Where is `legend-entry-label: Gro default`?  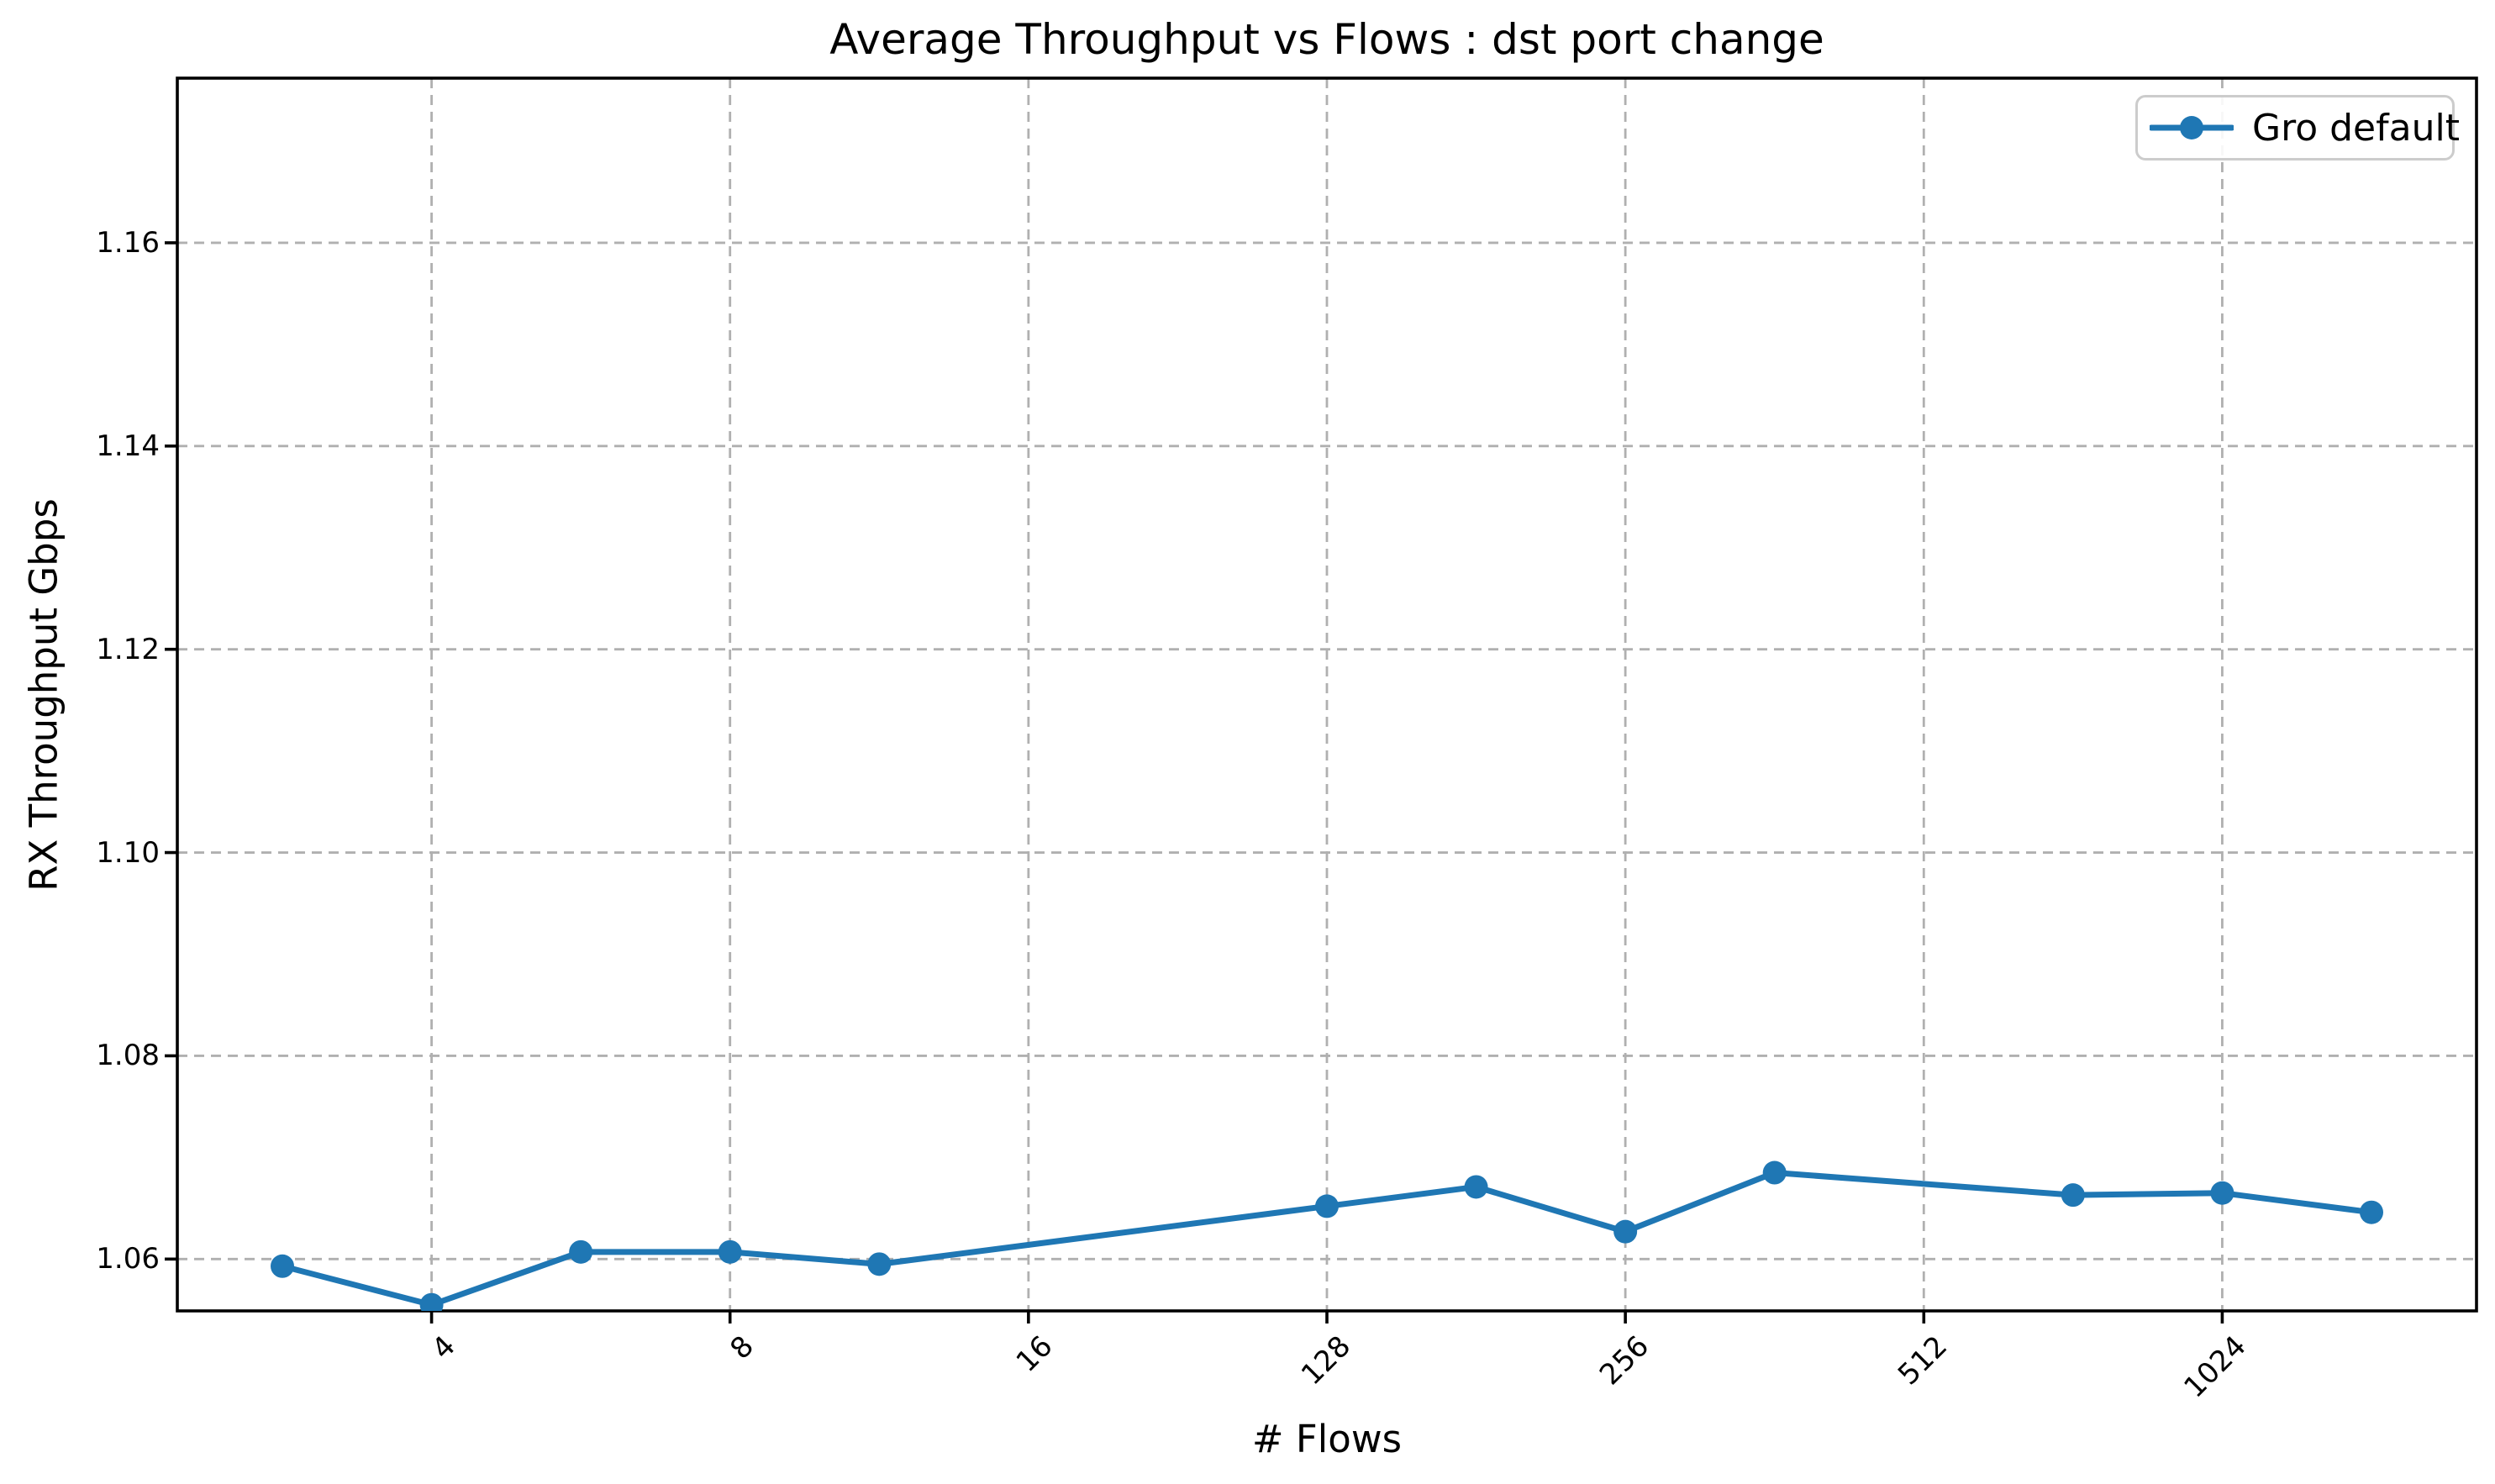
legend-entry-label: Gro default is located at coordinates (2356, 128).